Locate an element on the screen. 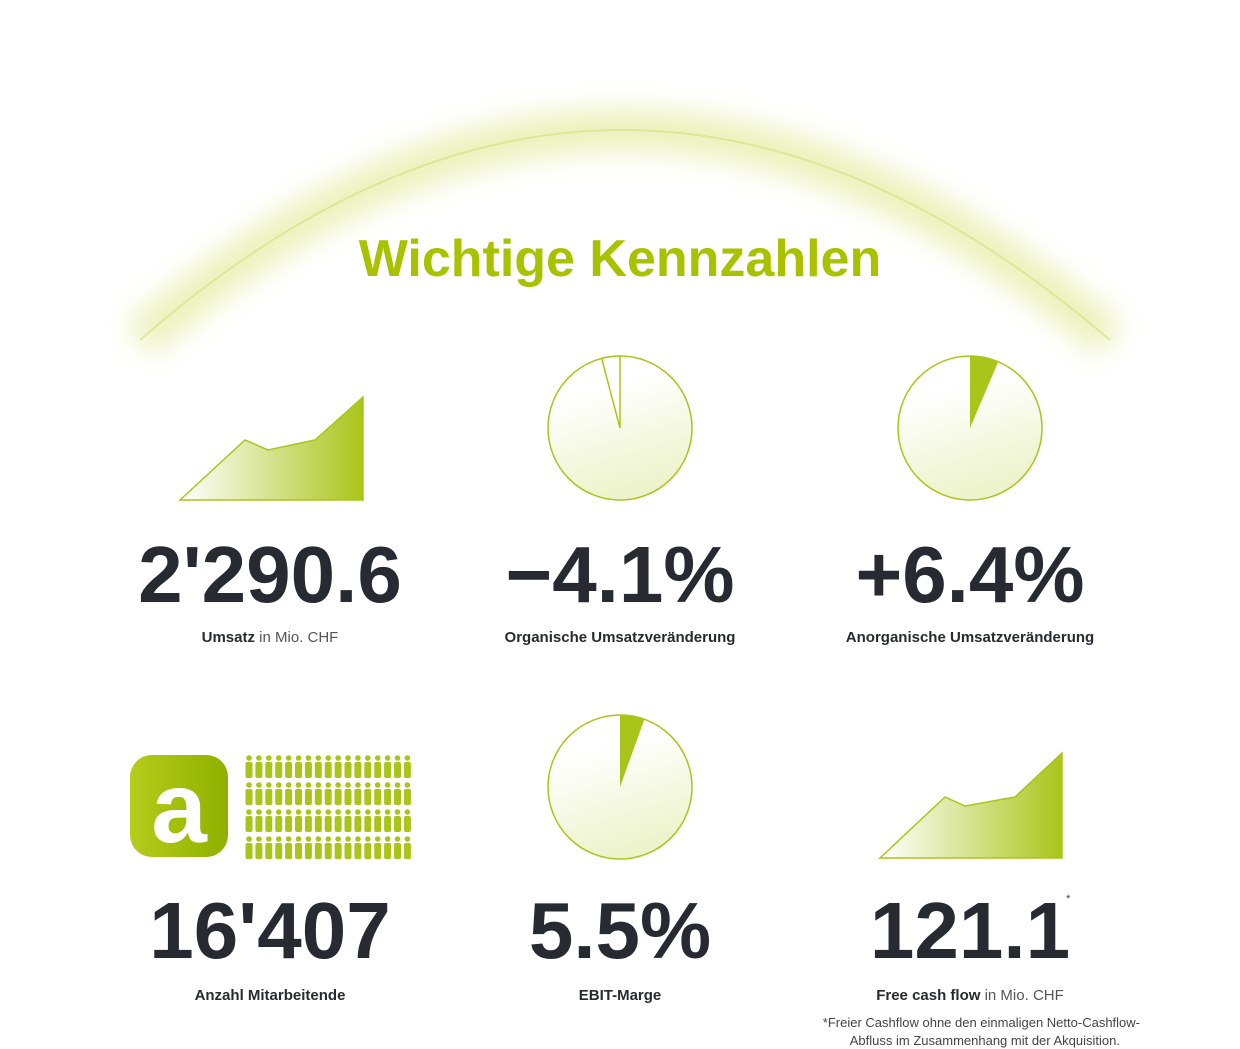 This screenshot has width=1240, height=1049. logo-bg is located at coordinates (179, 806).